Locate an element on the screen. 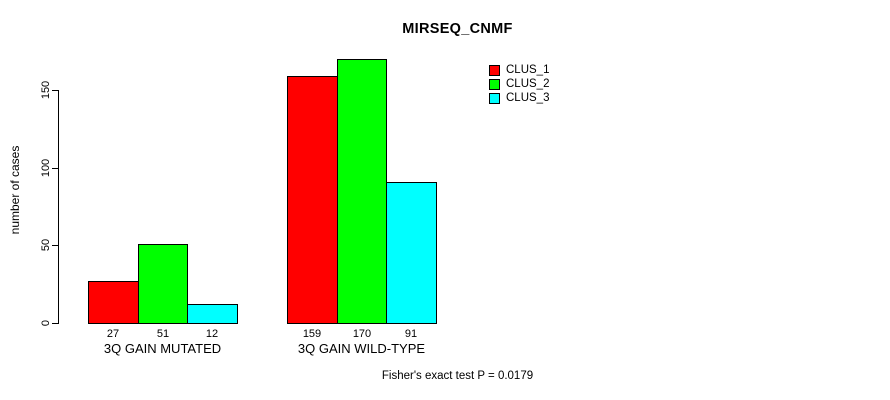 This screenshot has width=890, height=400. category-label-1: 3Q GAIN MUTATED is located at coordinates (162, 348).